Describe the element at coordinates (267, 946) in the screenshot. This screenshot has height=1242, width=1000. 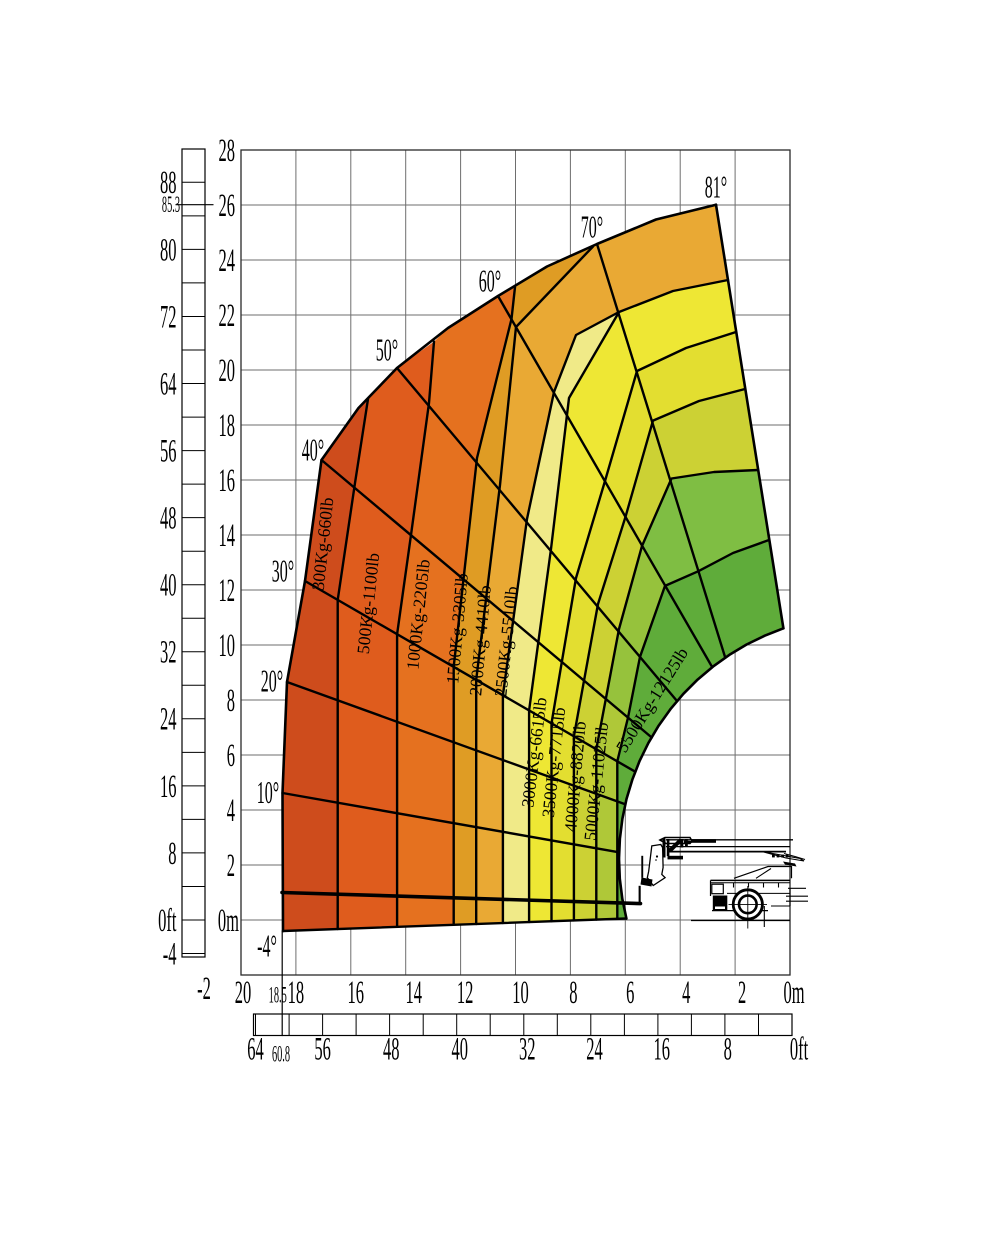
I see `svg-text: -4°` at that location.